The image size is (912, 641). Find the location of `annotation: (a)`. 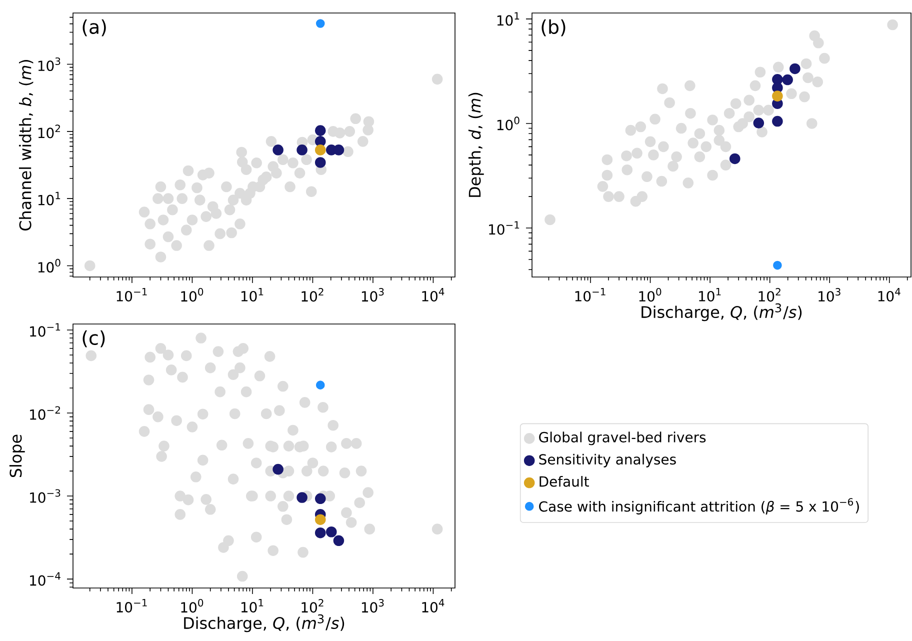

annotation: (a) is located at coordinates (94, 27).